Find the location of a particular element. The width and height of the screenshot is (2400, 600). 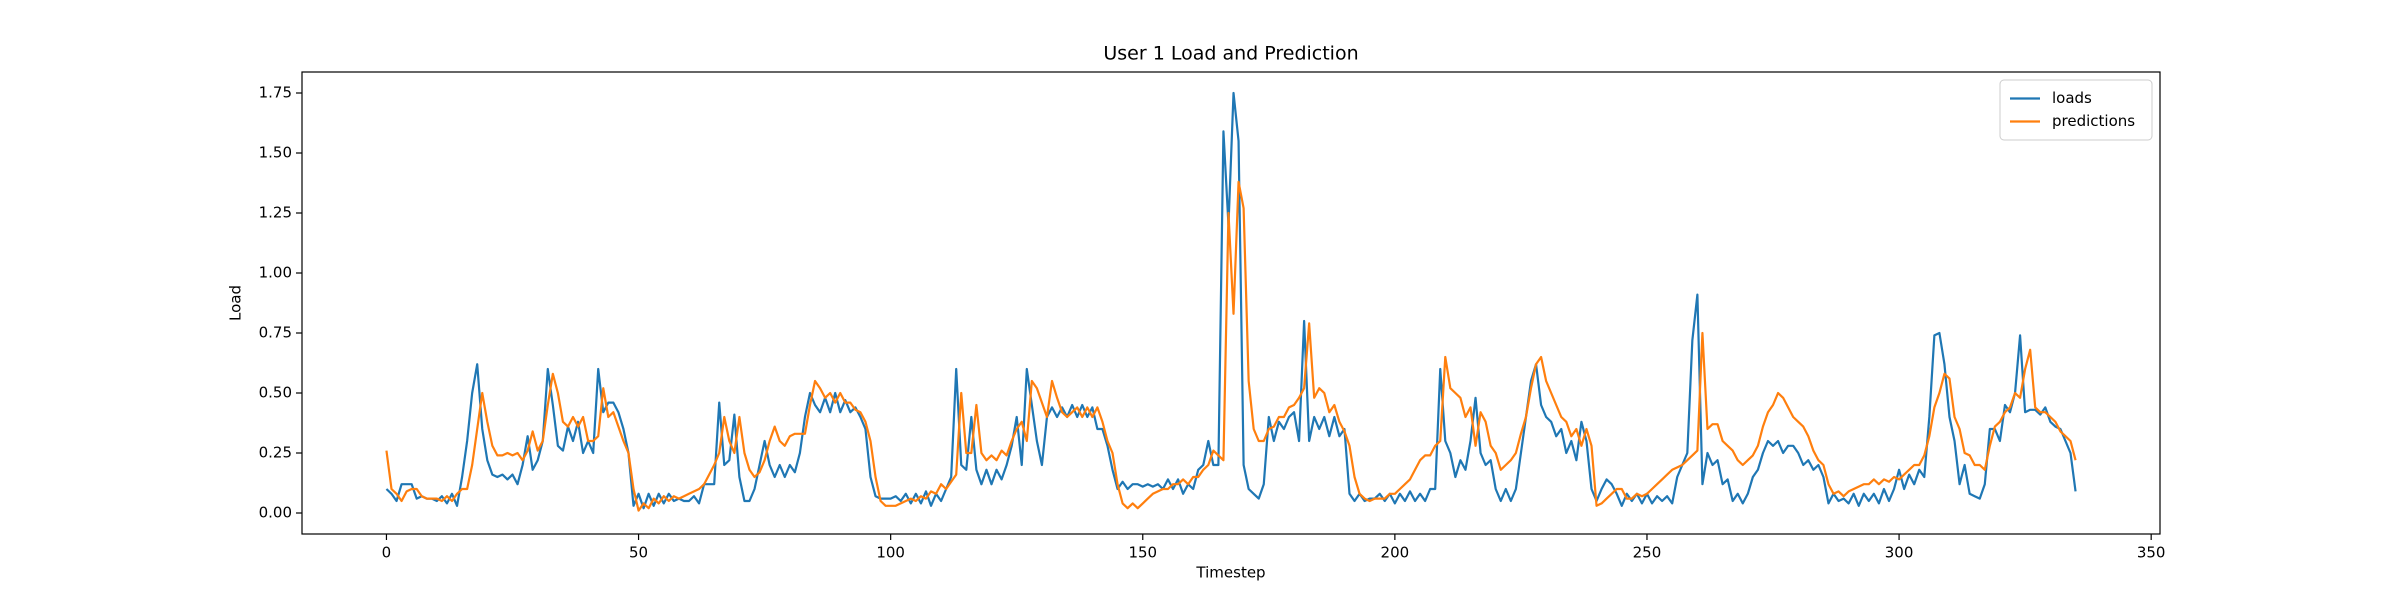

x-tick-label: 150 is located at coordinates (1142, 553).